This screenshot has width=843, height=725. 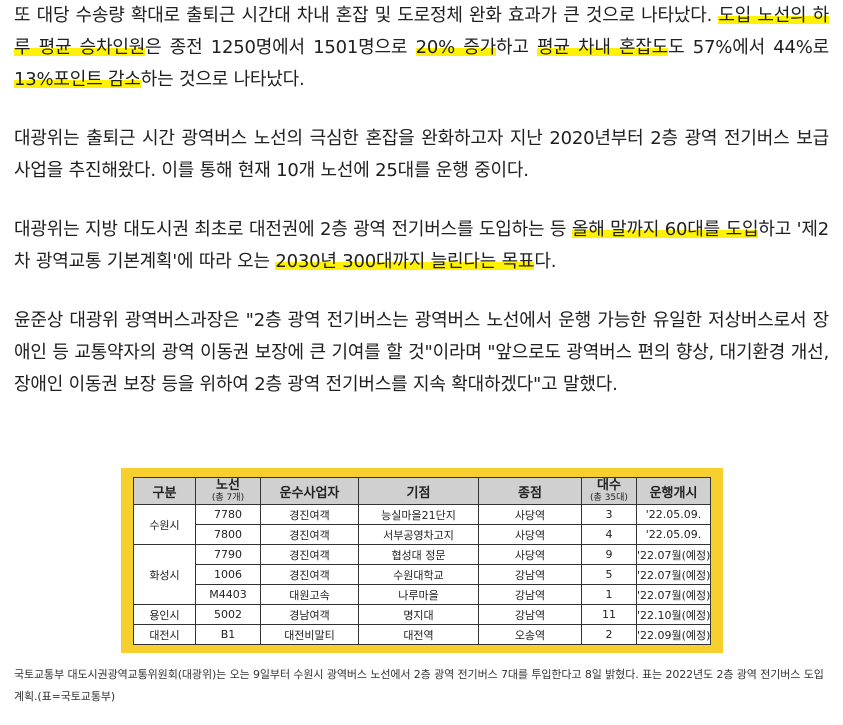 What do you see at coordinates (609, 574) in the screenshot?
I see `count-cell: 5` at bounding box center [609, 574].